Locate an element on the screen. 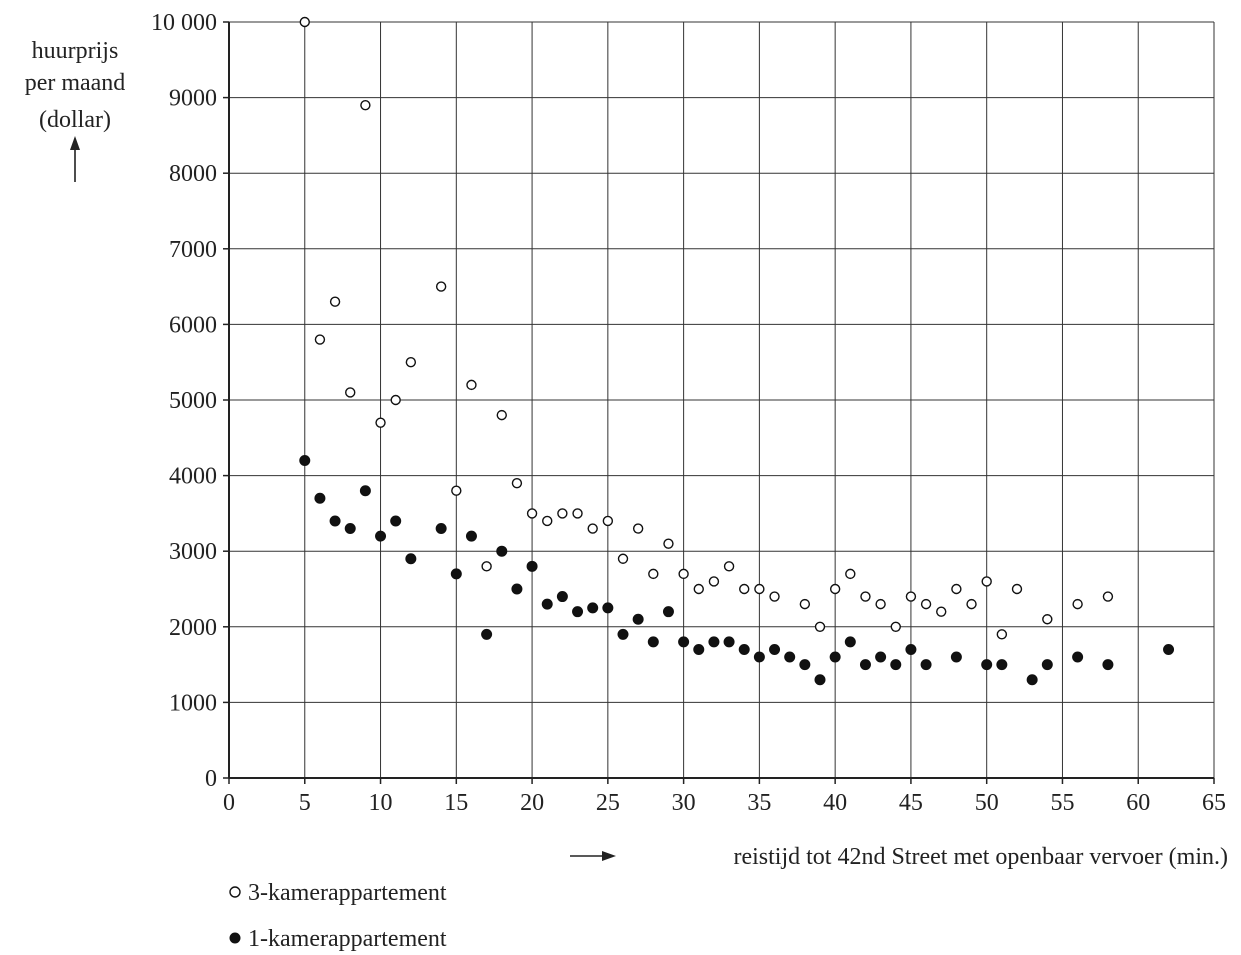 The image size is (1241, 955). y-axis-arrow-icon is located at coordinates (75, 159).